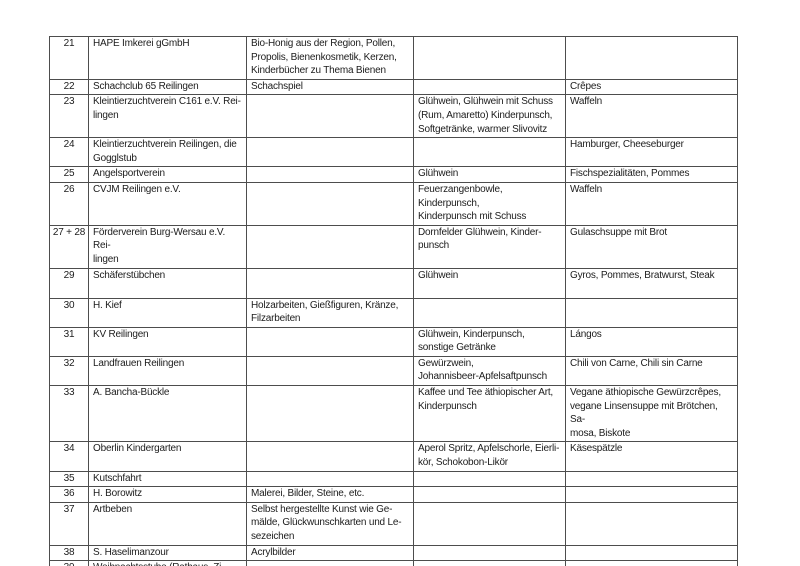 The height and width of the screenshot is (566, 800). I want to click on table-cell: HAPE Imkerei gGmbH, so click(167, 58).